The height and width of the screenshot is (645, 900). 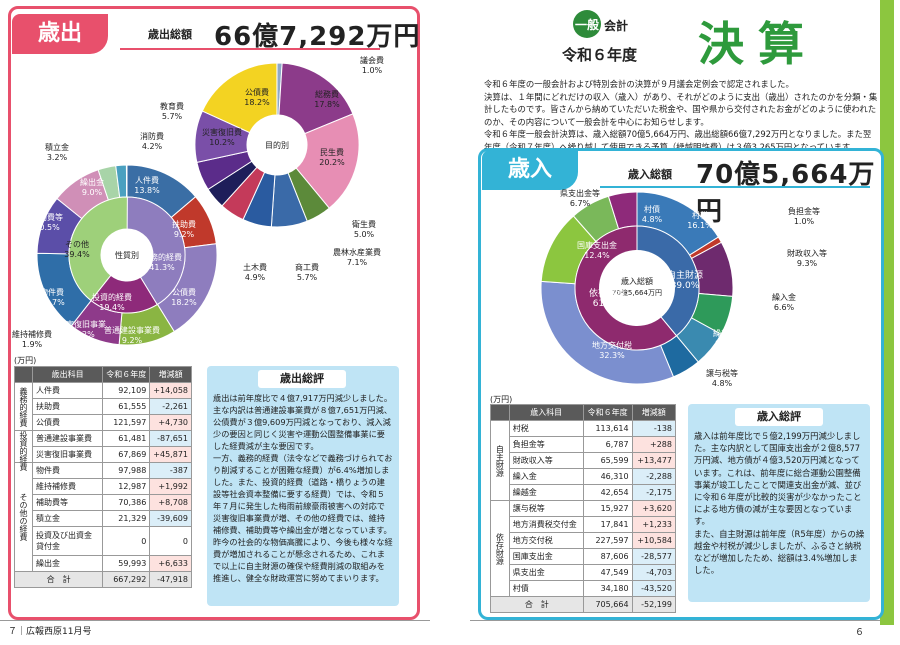 What do you see at coordinates (675, 620) in the screenshot?
I see `footer-rule-right` at bounding box center [675, 620].